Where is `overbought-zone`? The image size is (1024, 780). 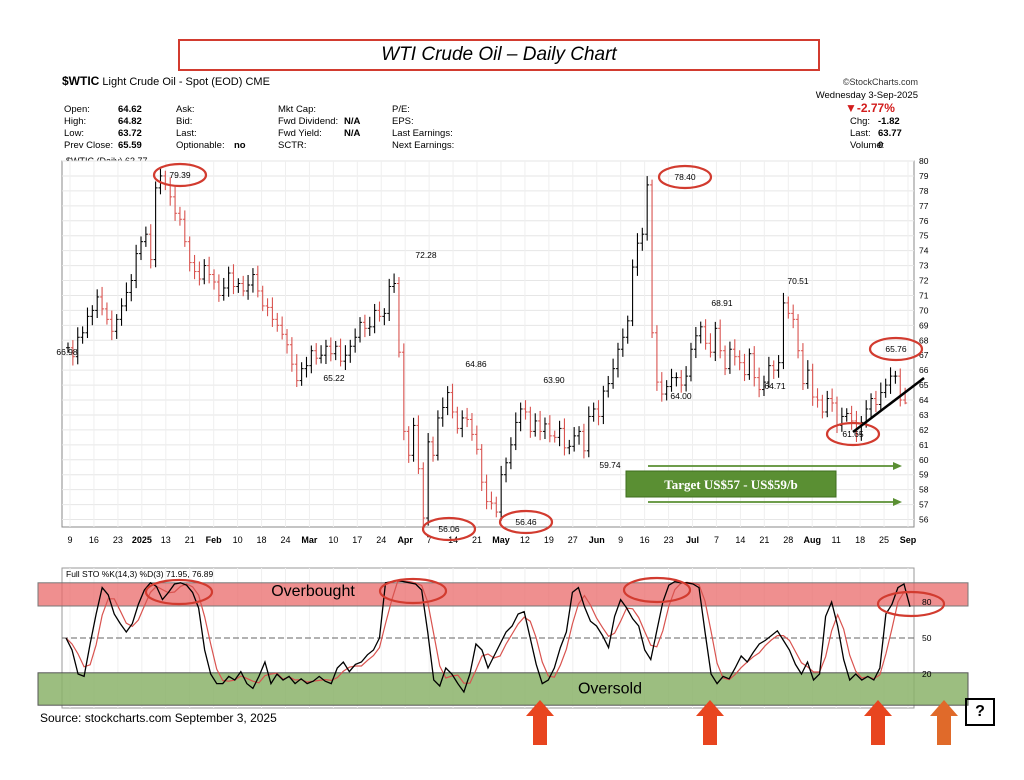 overbought-zone is located at coordinates (503, 594).